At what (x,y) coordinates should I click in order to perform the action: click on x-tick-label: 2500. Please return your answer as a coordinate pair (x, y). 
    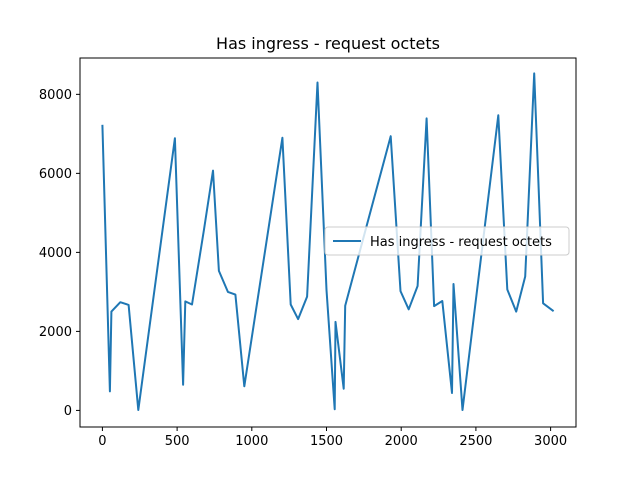
    Looking at the image, I should click on (475, 441).